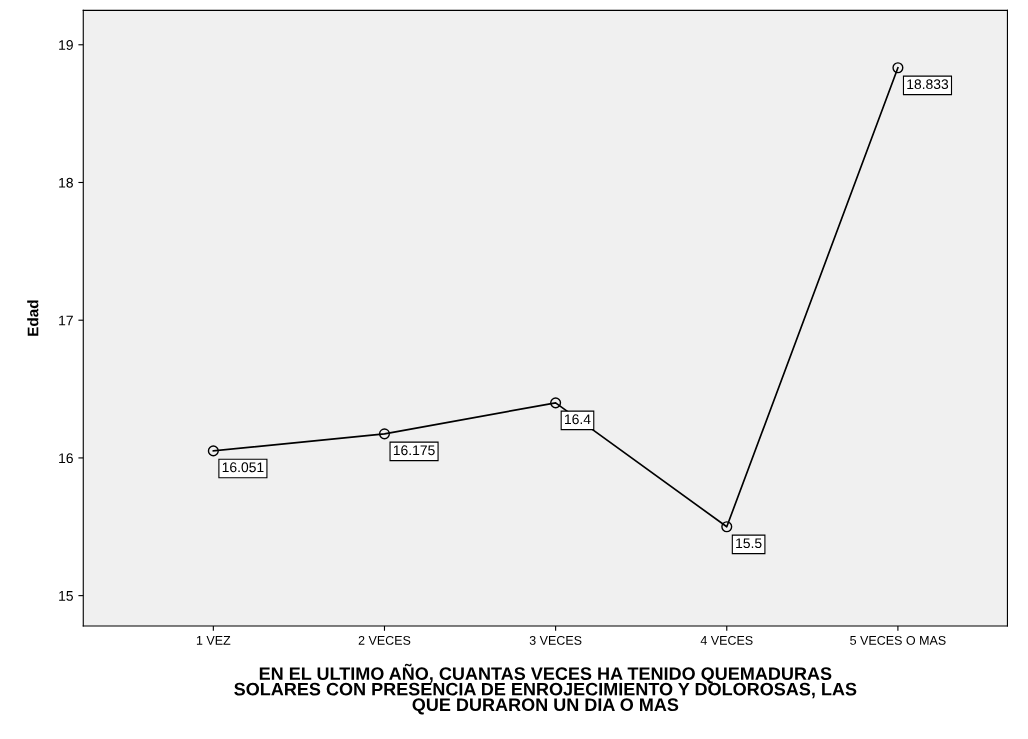 This screenshot has width=1028, height=739. What do you see at coordinates (928, 84) in the screenshot?
I see `data-label: 18.833` at bounding box center [928, 84].